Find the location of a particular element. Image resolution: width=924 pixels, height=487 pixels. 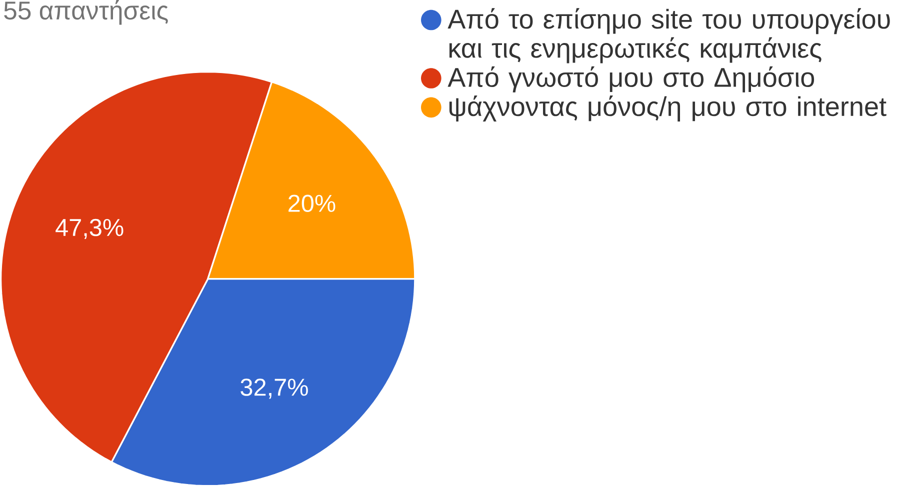

data-label: 20% is located at coordinates (312, 203).